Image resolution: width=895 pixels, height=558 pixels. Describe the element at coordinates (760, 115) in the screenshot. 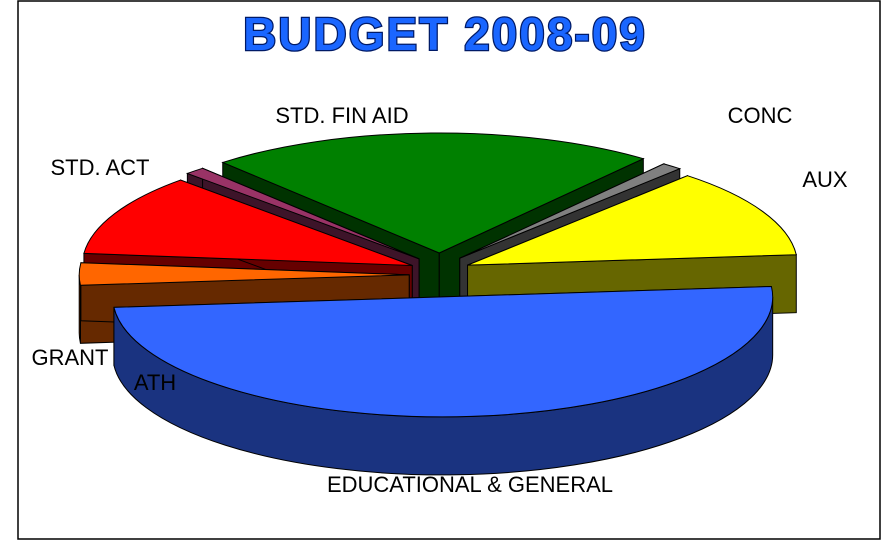

I see `slice-label: CONC` at that location.